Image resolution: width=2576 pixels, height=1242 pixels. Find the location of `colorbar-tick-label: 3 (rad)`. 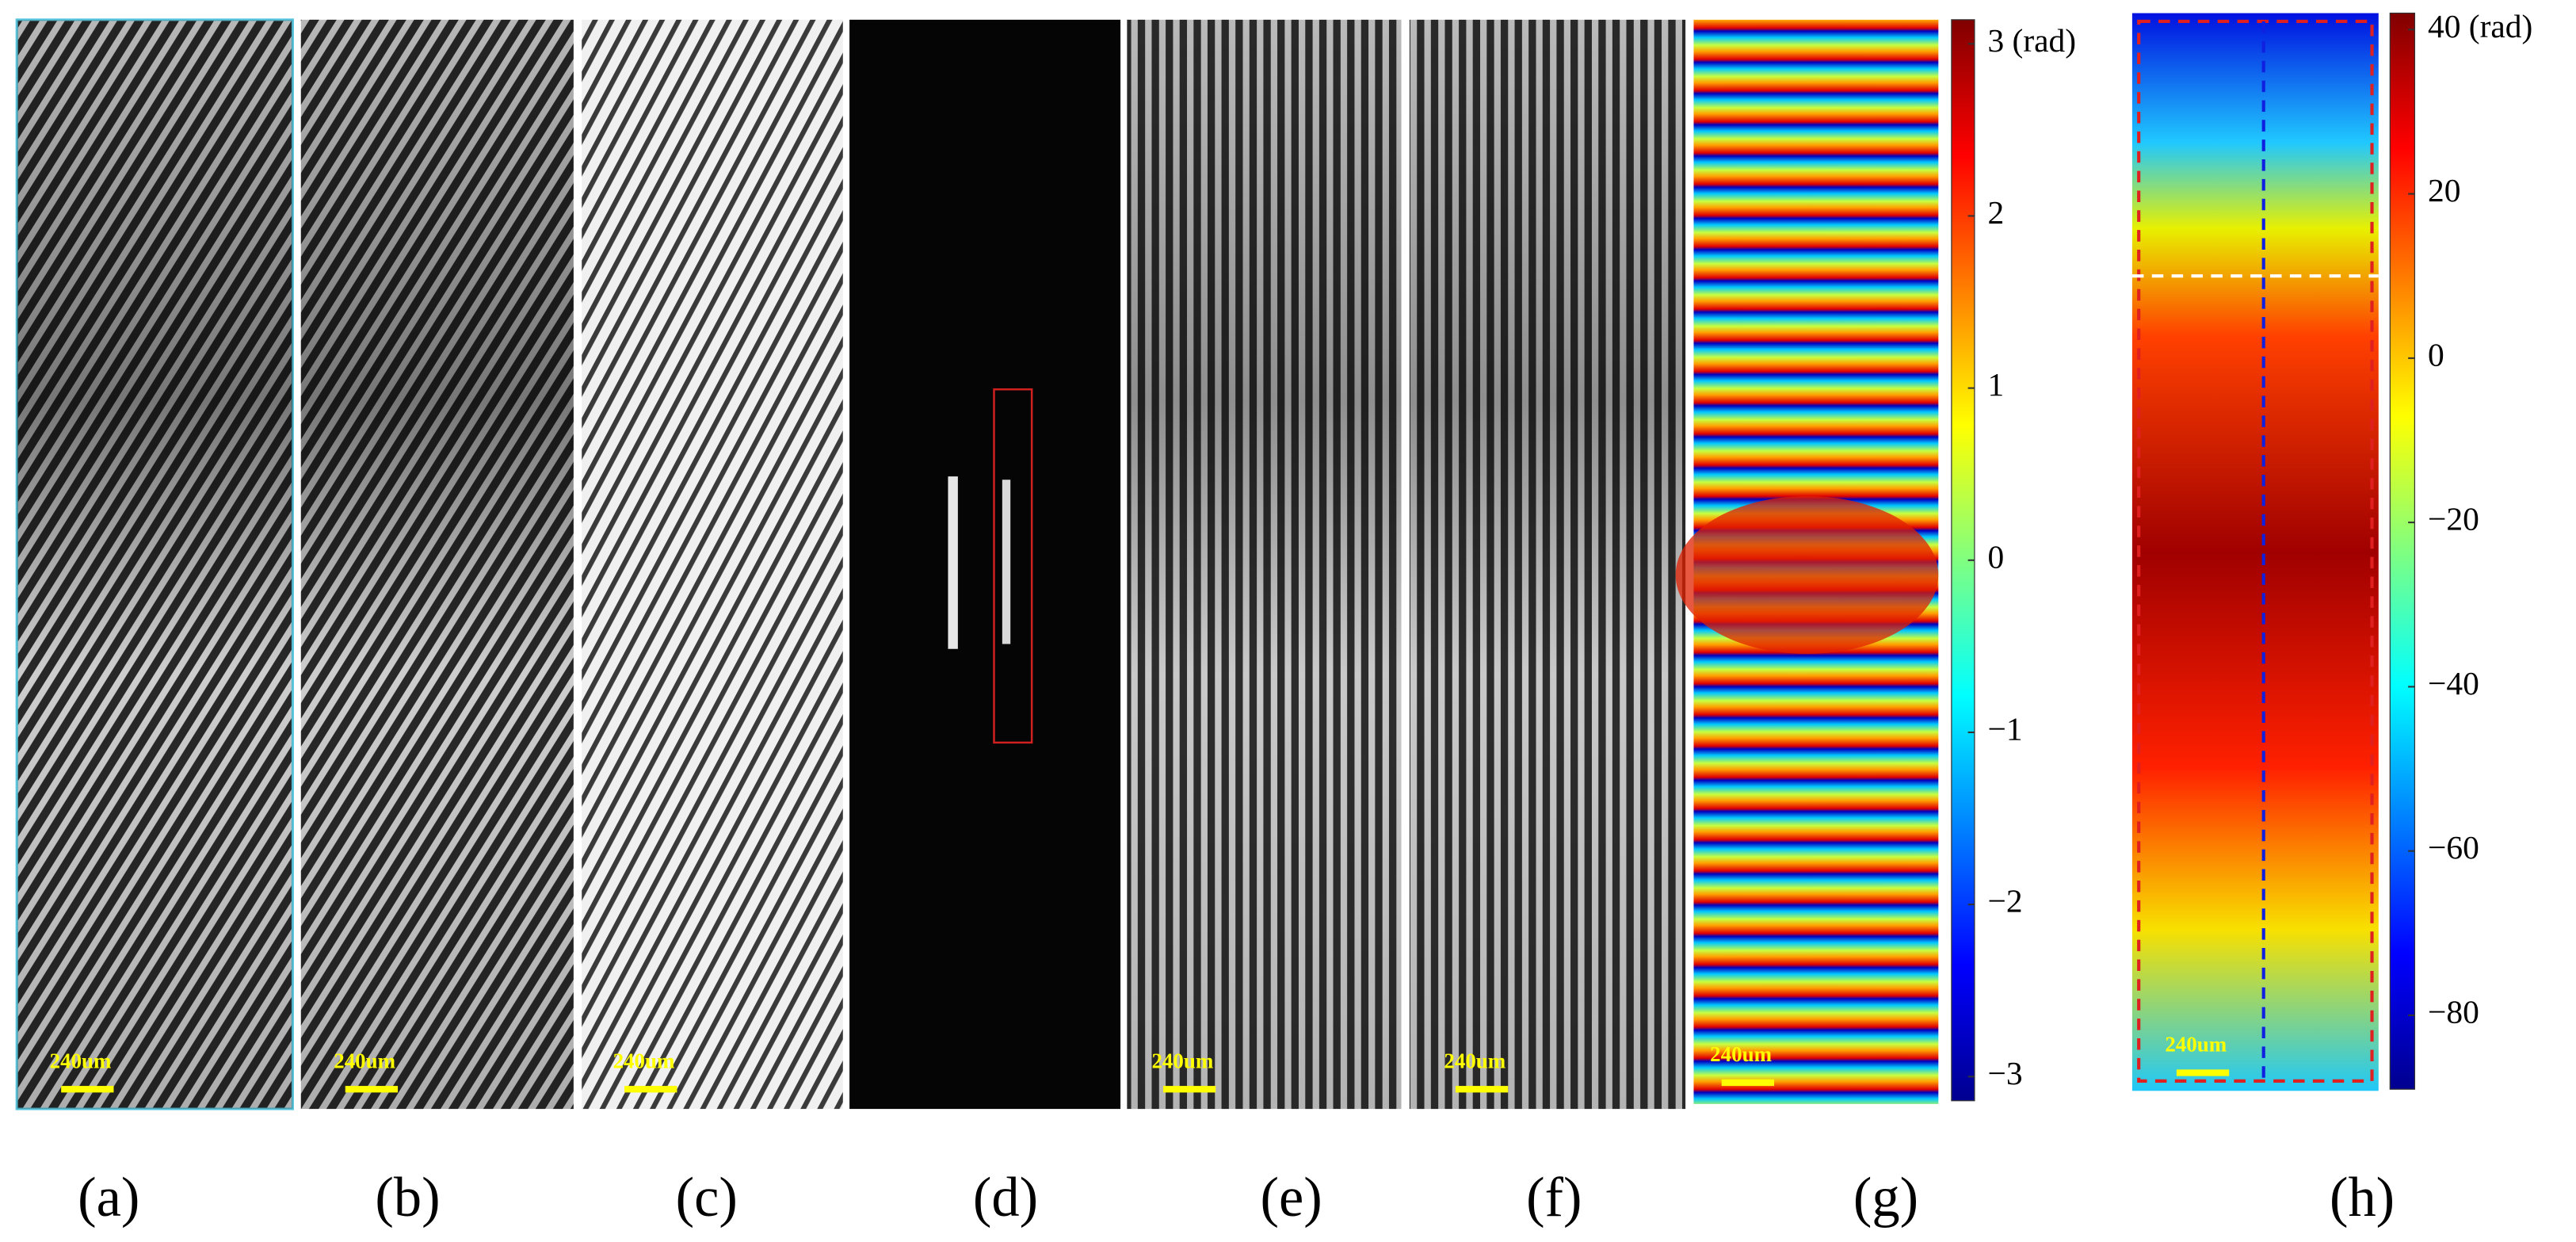

colorbar-tick-label: 3 (rad) is located at coordinates (2031, 40).